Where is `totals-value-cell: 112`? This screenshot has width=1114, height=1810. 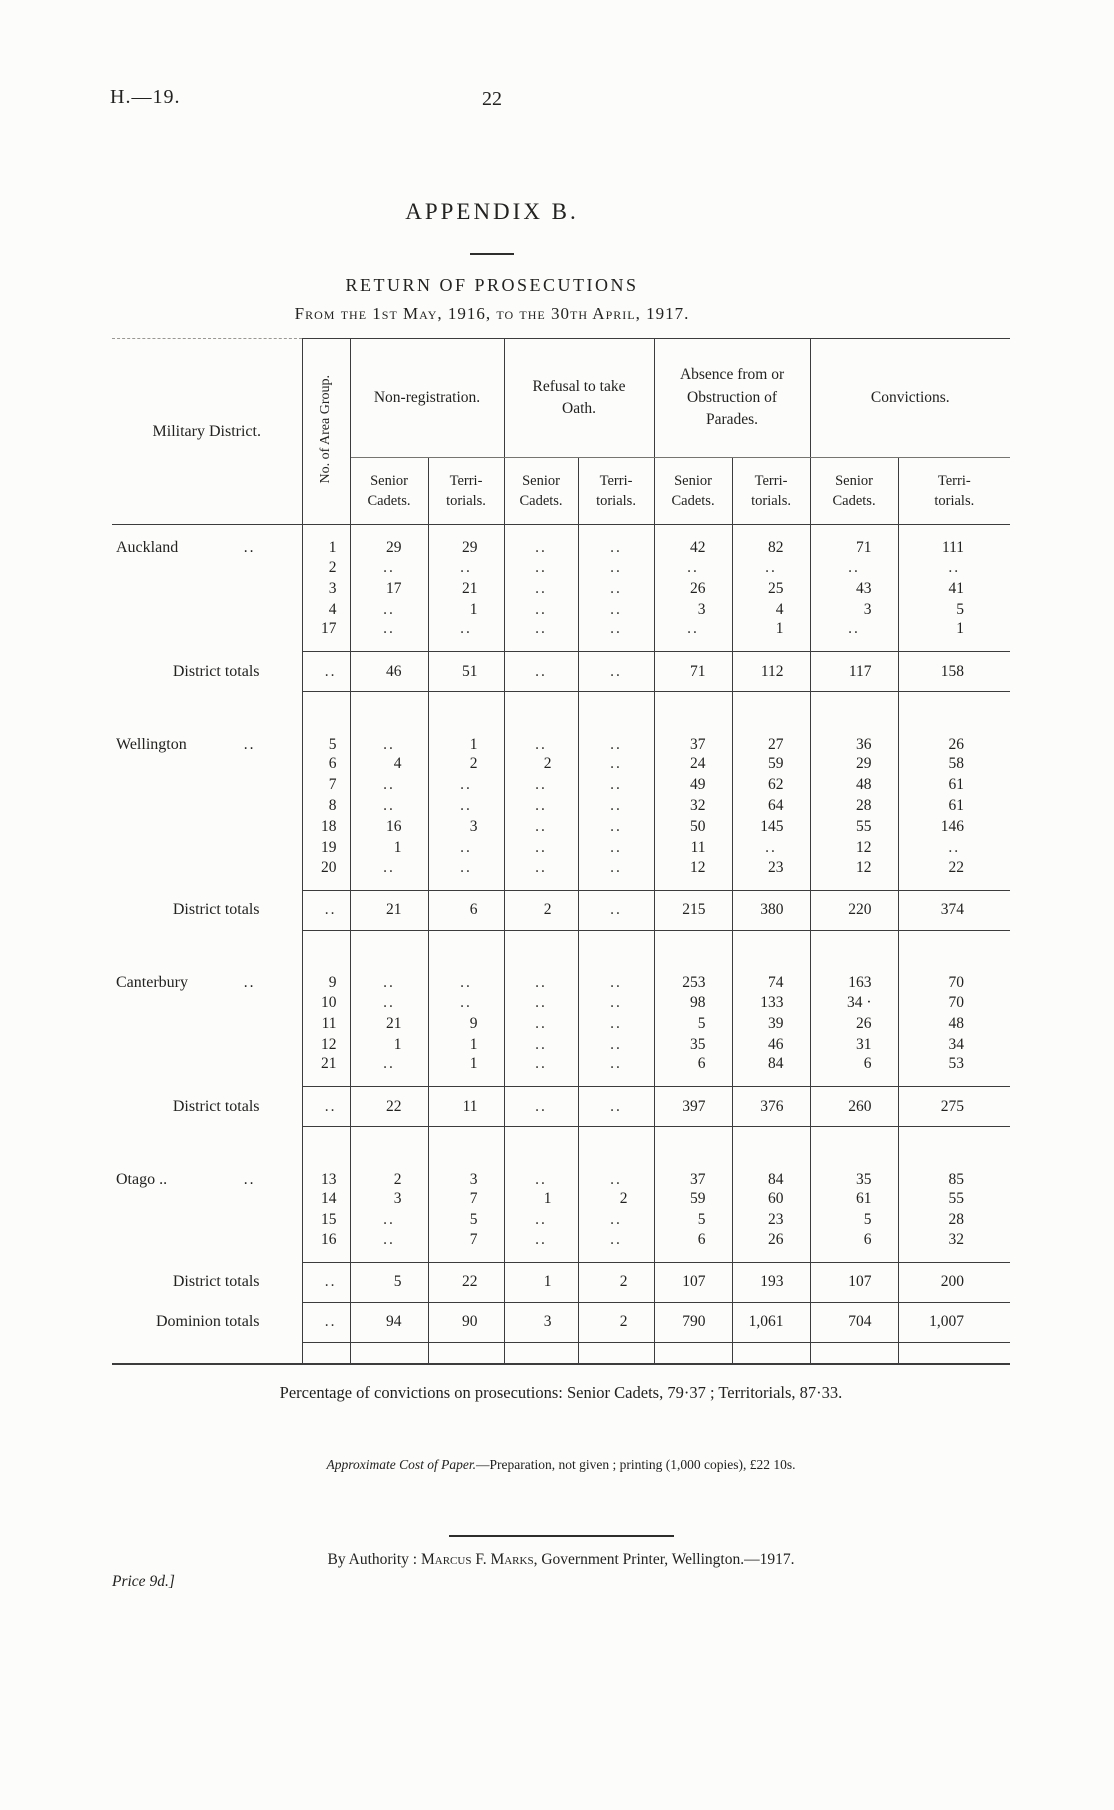
totals-value-cell: 112 is located at coordinates (771, 671).